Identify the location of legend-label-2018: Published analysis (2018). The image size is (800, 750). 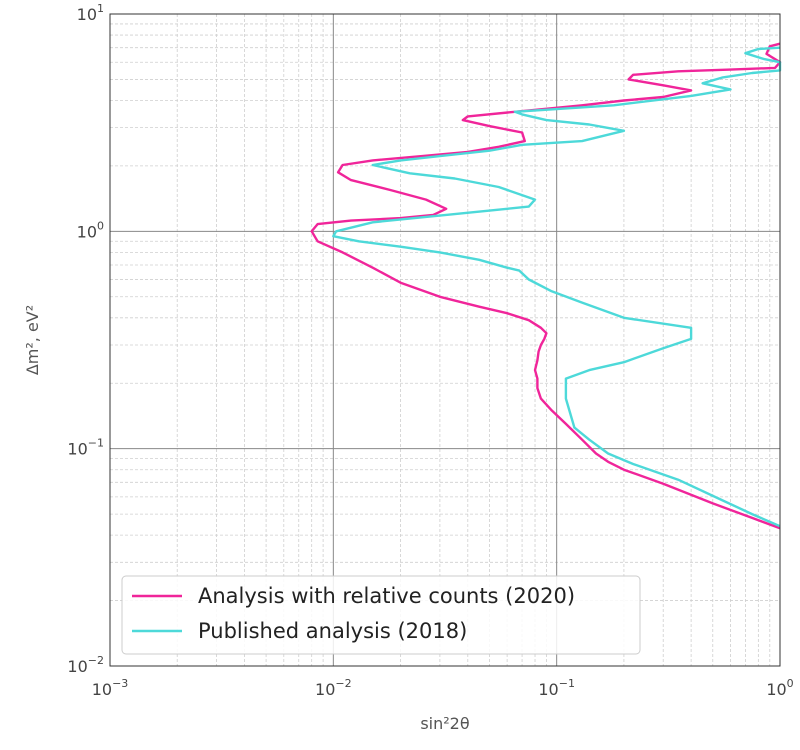
(332, 631).